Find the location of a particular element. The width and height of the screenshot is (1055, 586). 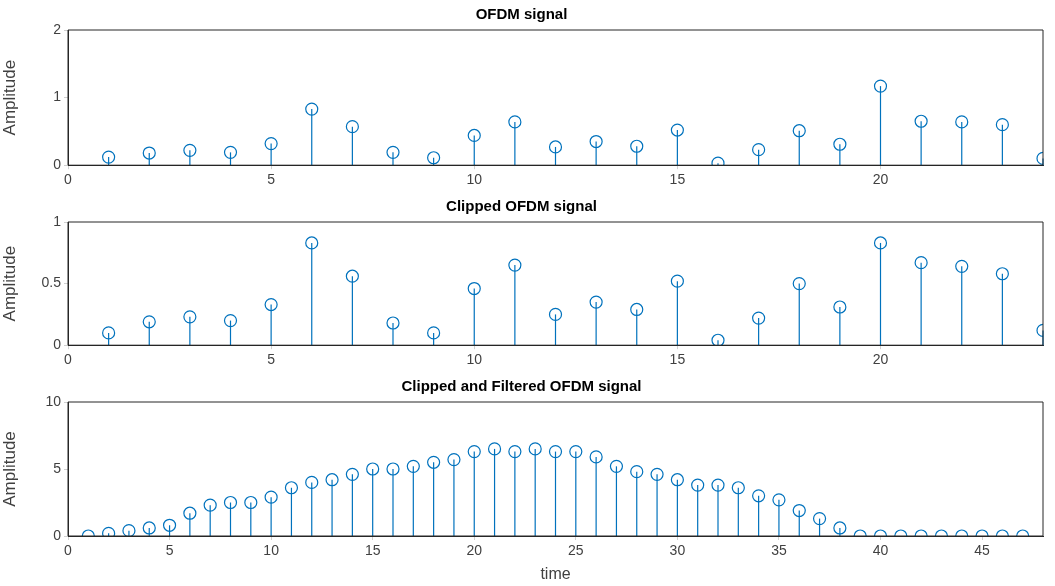

y-tick-label: 5 is located at coordinates (57, 467).